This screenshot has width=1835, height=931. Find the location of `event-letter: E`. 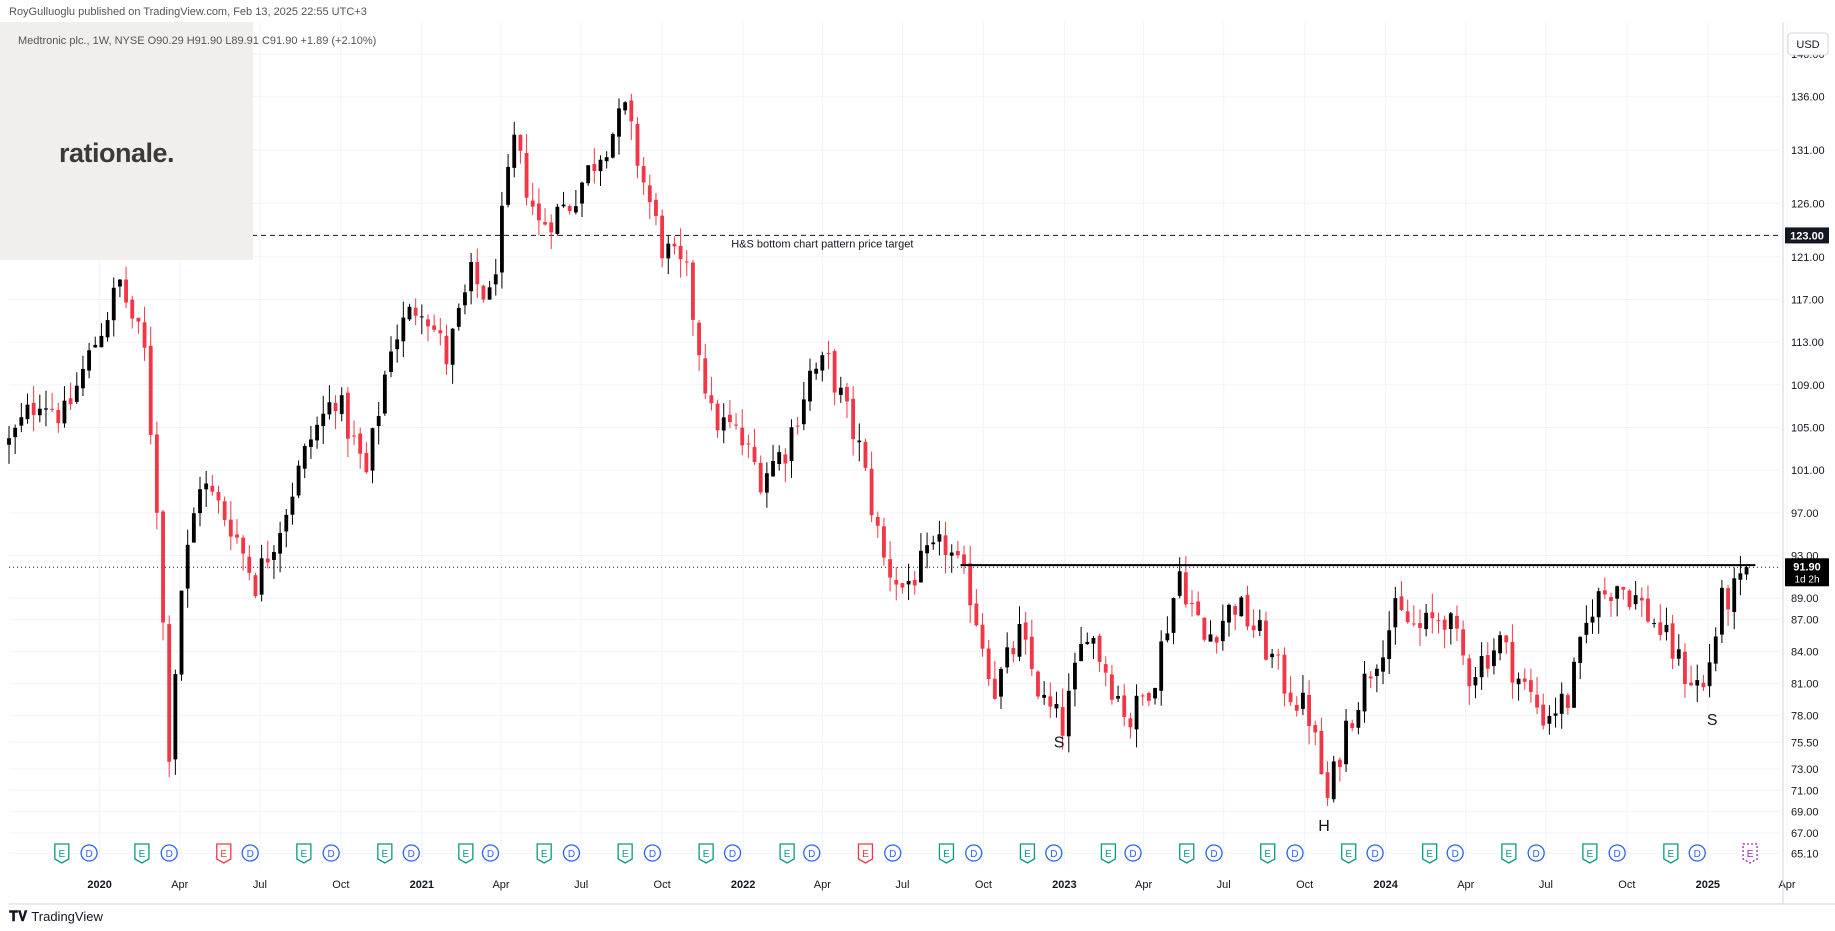

event-letter: E is located at coordinates (304, 854).